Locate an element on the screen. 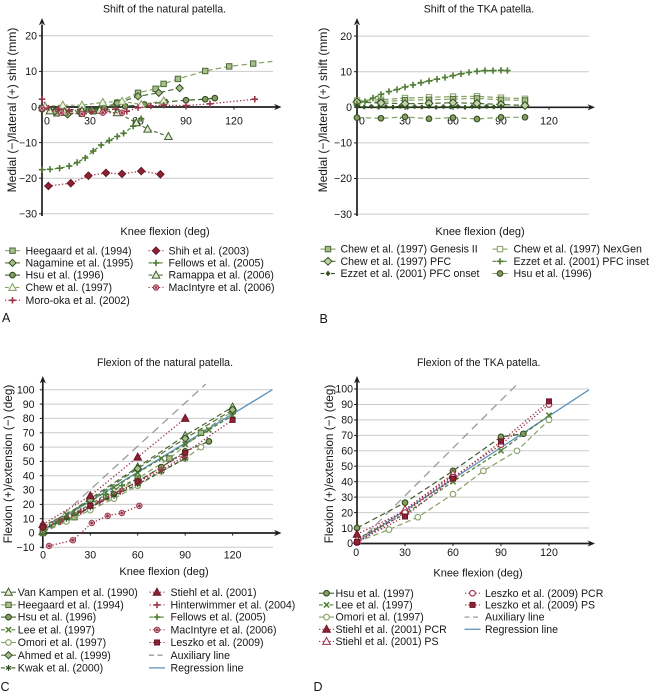 Image resolution: width=650 pixels, height=700 pixels. svg-text: Ezzet et al. (2001) PFC inset is located at coordinates (581, 262).